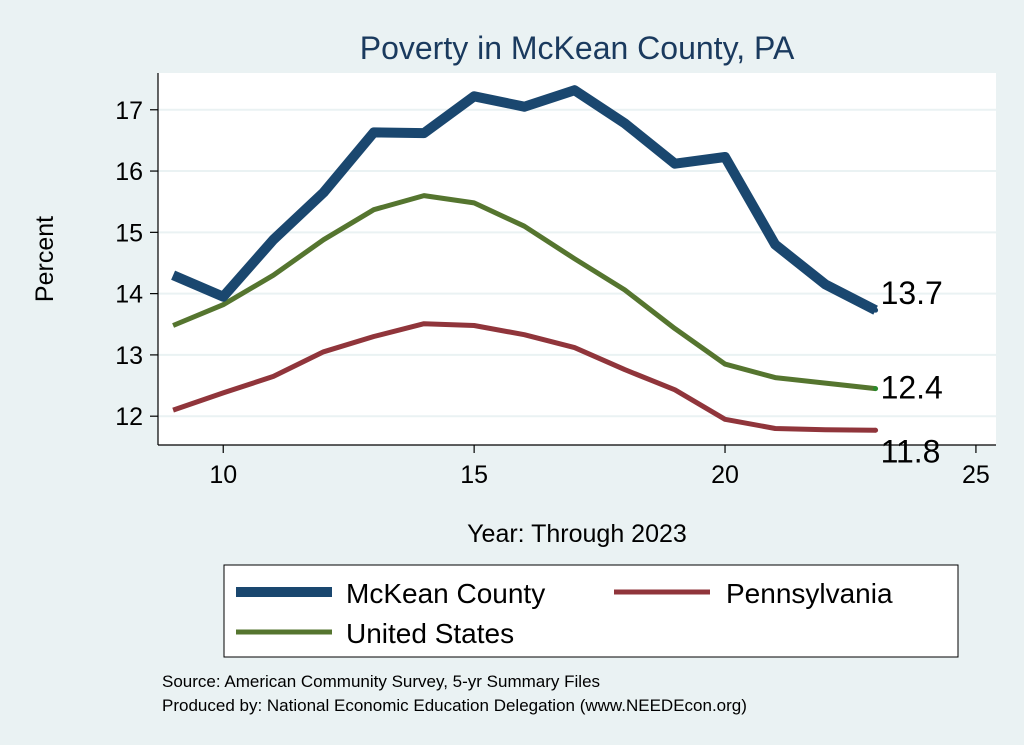 This screenshot has height=745, width=1024. Describe the element at coordinates (876, 310) in the screenshot. I see `end-marker-mckean-county` at that location.